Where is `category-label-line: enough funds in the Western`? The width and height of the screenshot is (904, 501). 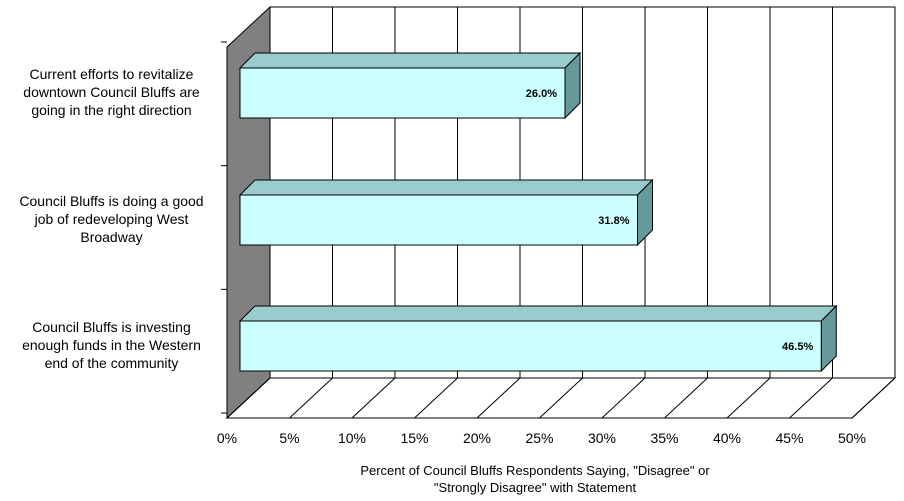 category-label-line: enough funds in the Western is located at coordinates (111, 345).